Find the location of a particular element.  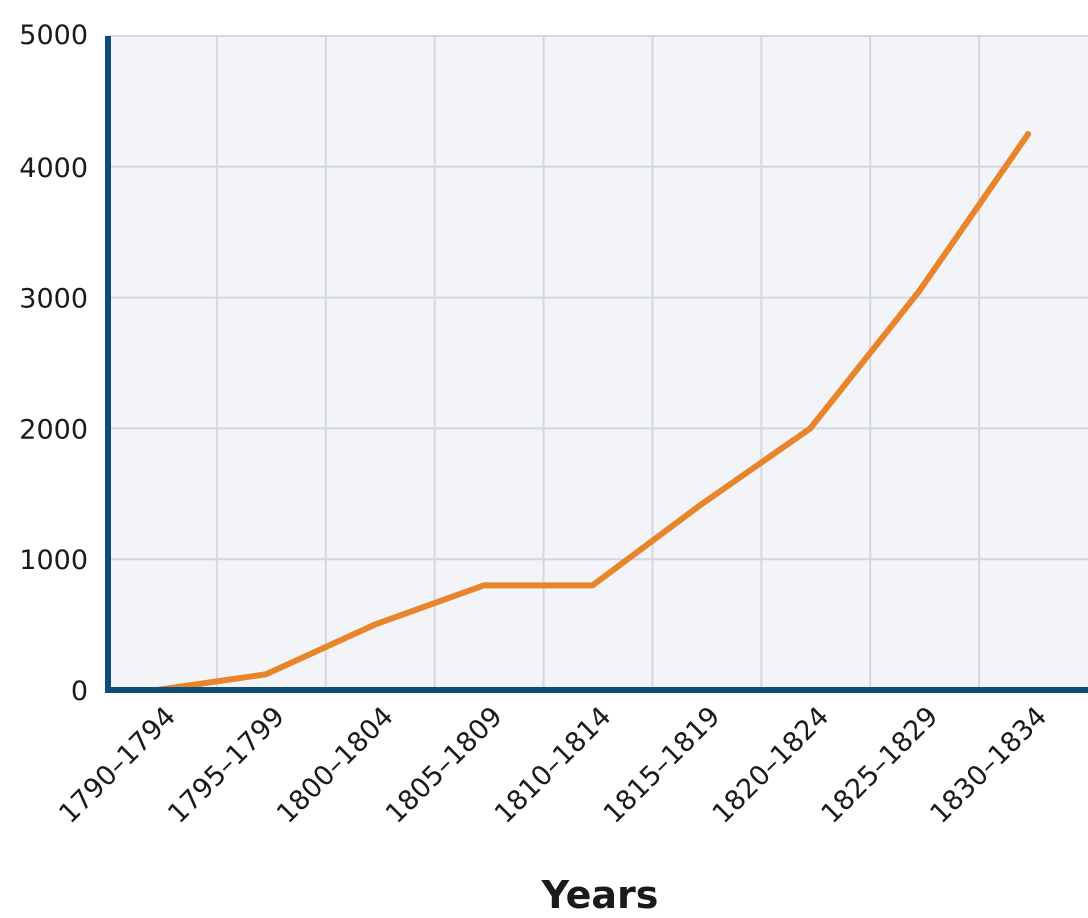

y-tick-label: 1000 is located at coordinates (53, 560).